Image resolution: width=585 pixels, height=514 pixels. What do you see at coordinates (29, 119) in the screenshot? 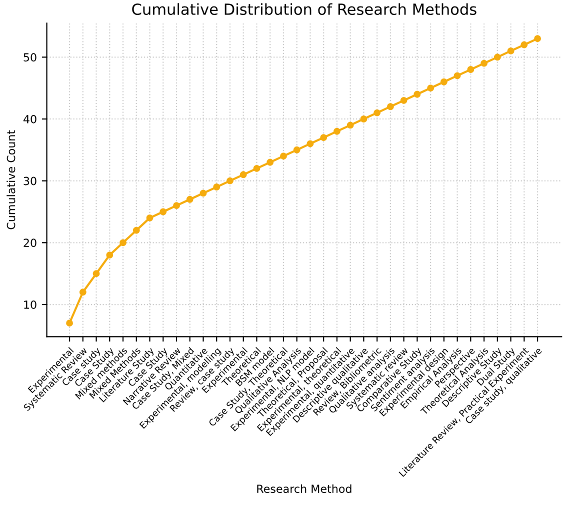
I see `y-tick-label: 40` at bounding box center [29, 119].